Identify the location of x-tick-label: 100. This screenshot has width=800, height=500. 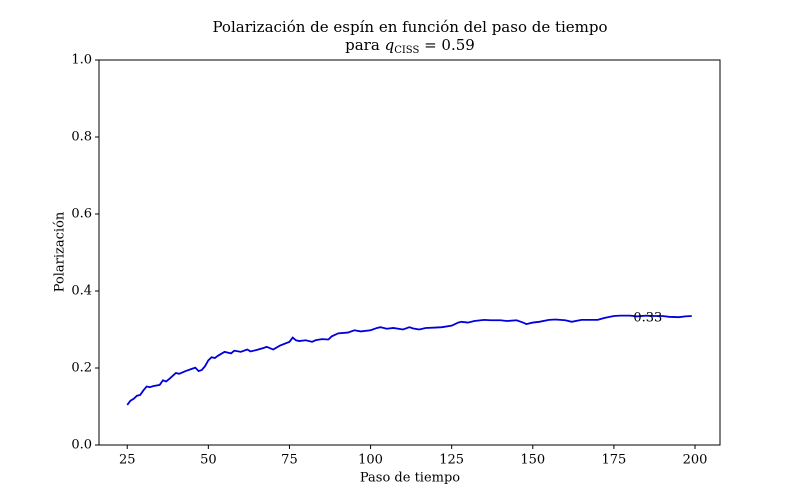
(370, 460).